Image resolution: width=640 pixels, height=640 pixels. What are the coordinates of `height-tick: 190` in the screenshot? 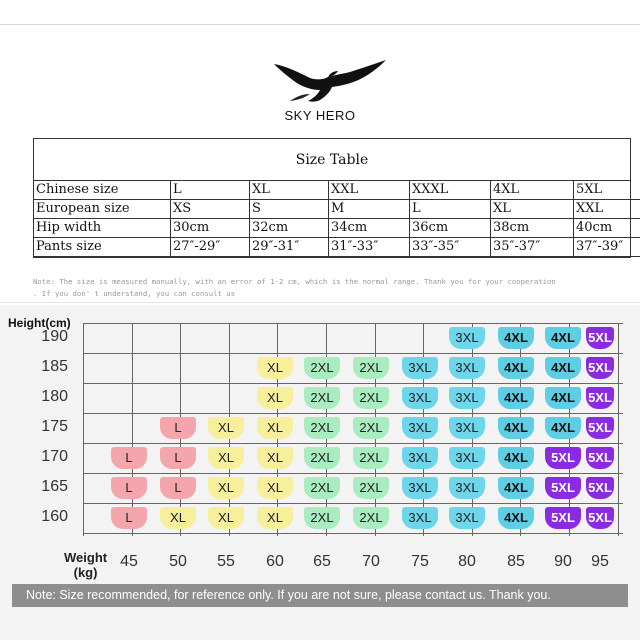 It's located at (54, 336).